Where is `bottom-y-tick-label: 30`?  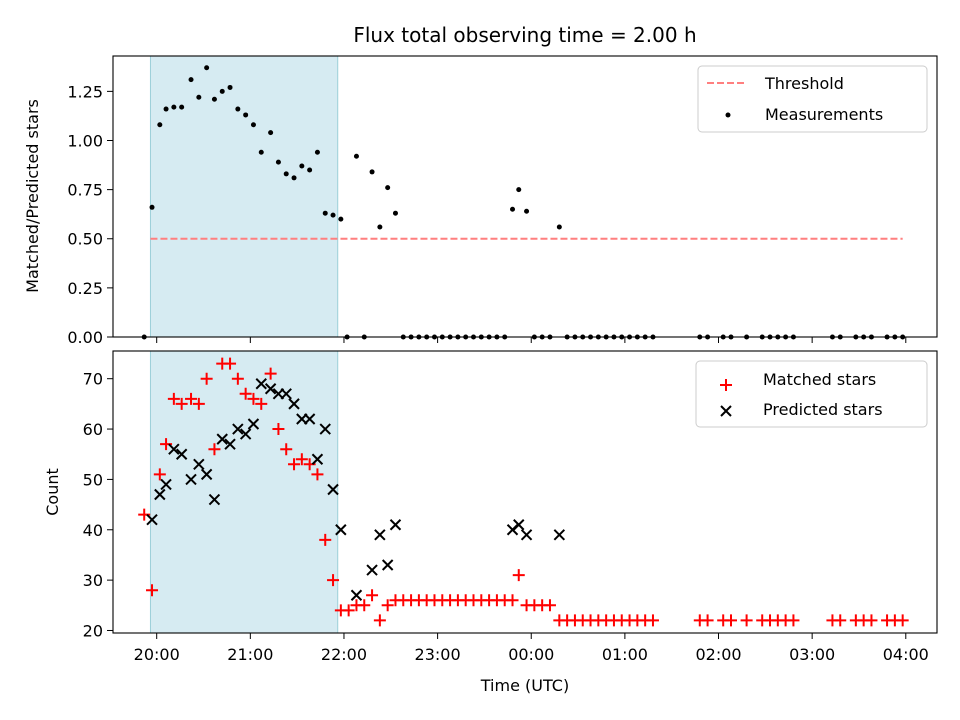 bottom-y-tick-label: 30 is located at coordinates (93, 580).